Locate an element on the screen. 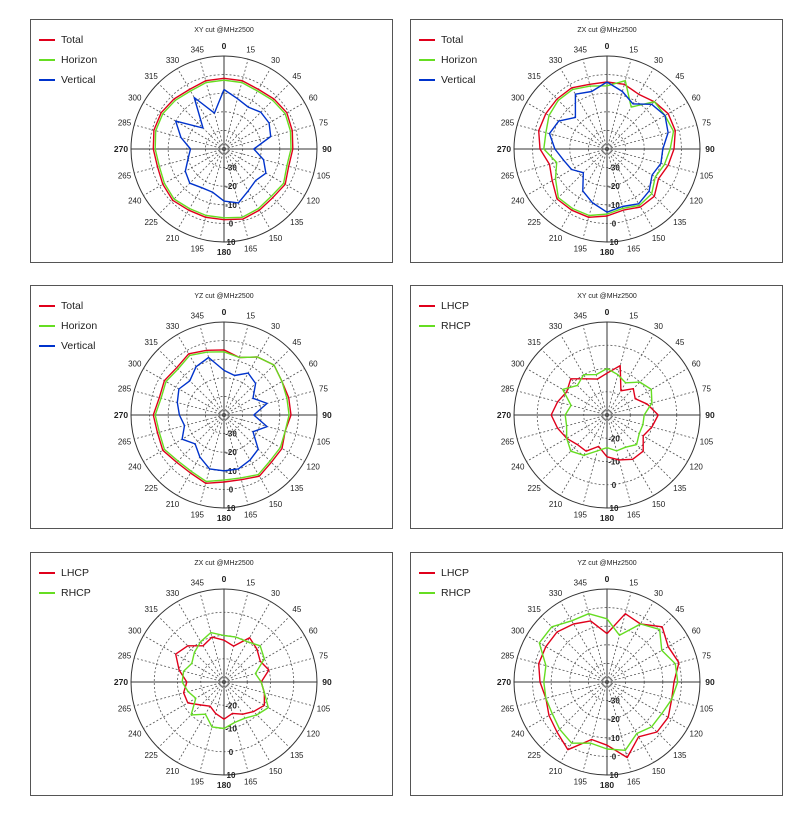  angle-tick-label: 265 is located at coordinates (508, 442).